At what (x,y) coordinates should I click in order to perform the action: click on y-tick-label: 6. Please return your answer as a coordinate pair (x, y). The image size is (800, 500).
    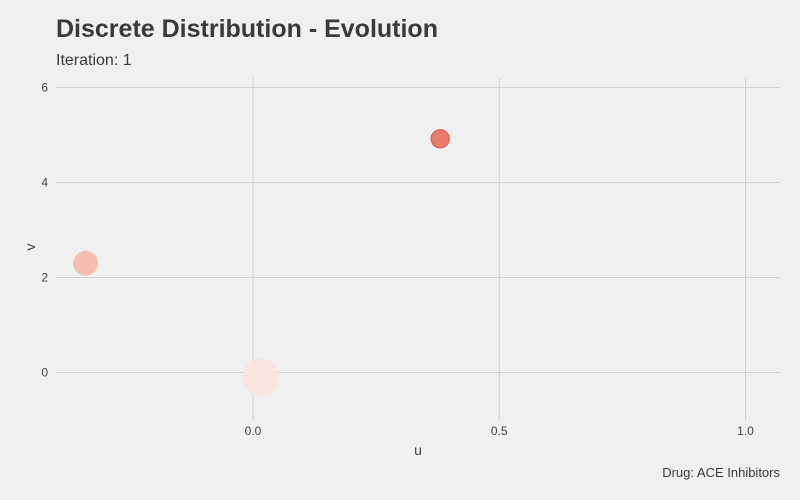
    Looking at the image, I should click on (44, 88).